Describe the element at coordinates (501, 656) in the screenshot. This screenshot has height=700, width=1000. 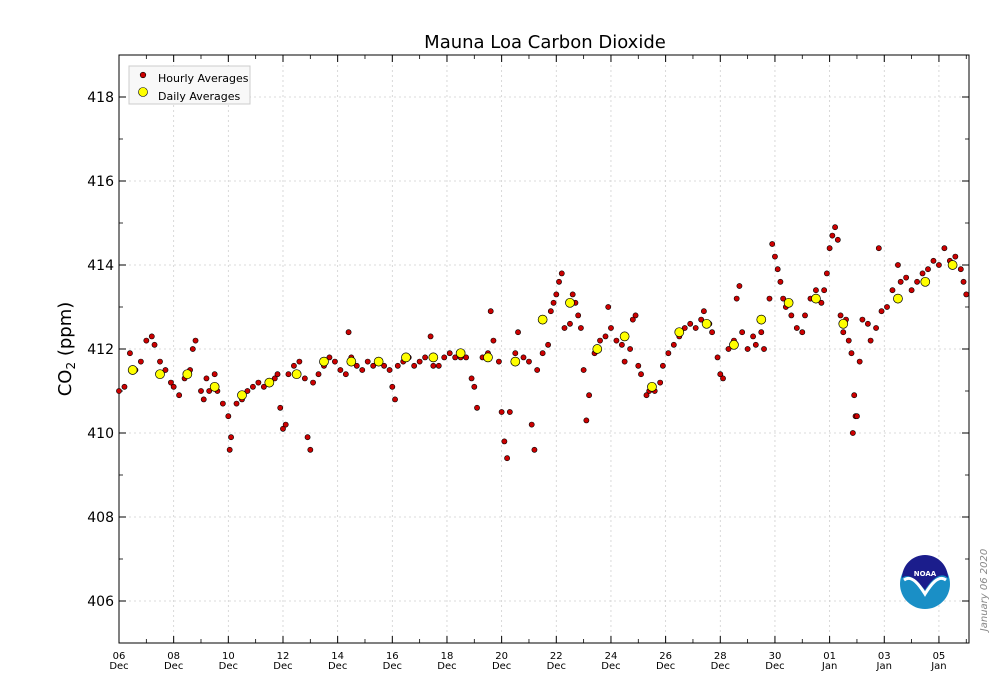
I see `x-tick-label-day: 20` at that location.